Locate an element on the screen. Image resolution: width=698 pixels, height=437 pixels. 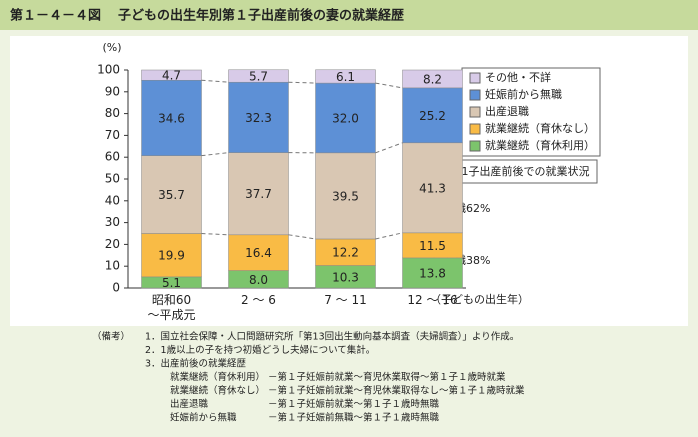
x-tick-label: 2 ～ 6 is located at coordinates (258, 300).